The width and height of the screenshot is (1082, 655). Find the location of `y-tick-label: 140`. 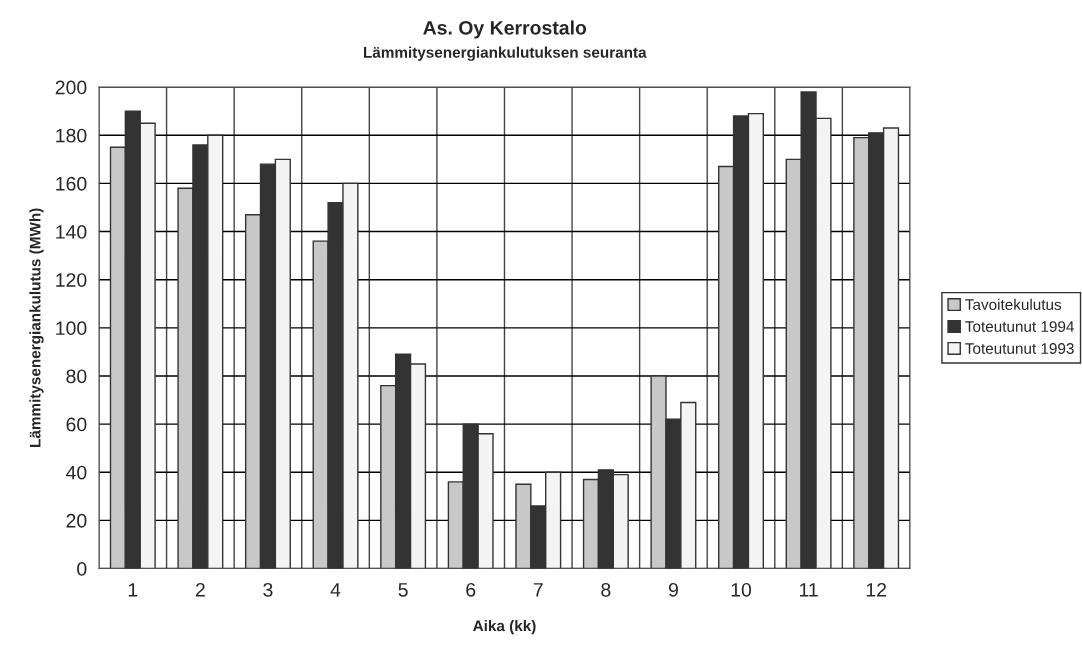

y-tick-label: 140 is located at coordinates (71, 232).